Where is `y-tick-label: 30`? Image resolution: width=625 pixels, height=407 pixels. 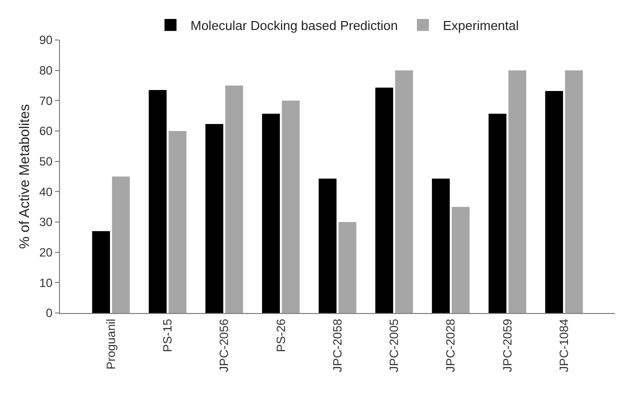 y-tick-label: 30 is located at coordinates (46, 222).